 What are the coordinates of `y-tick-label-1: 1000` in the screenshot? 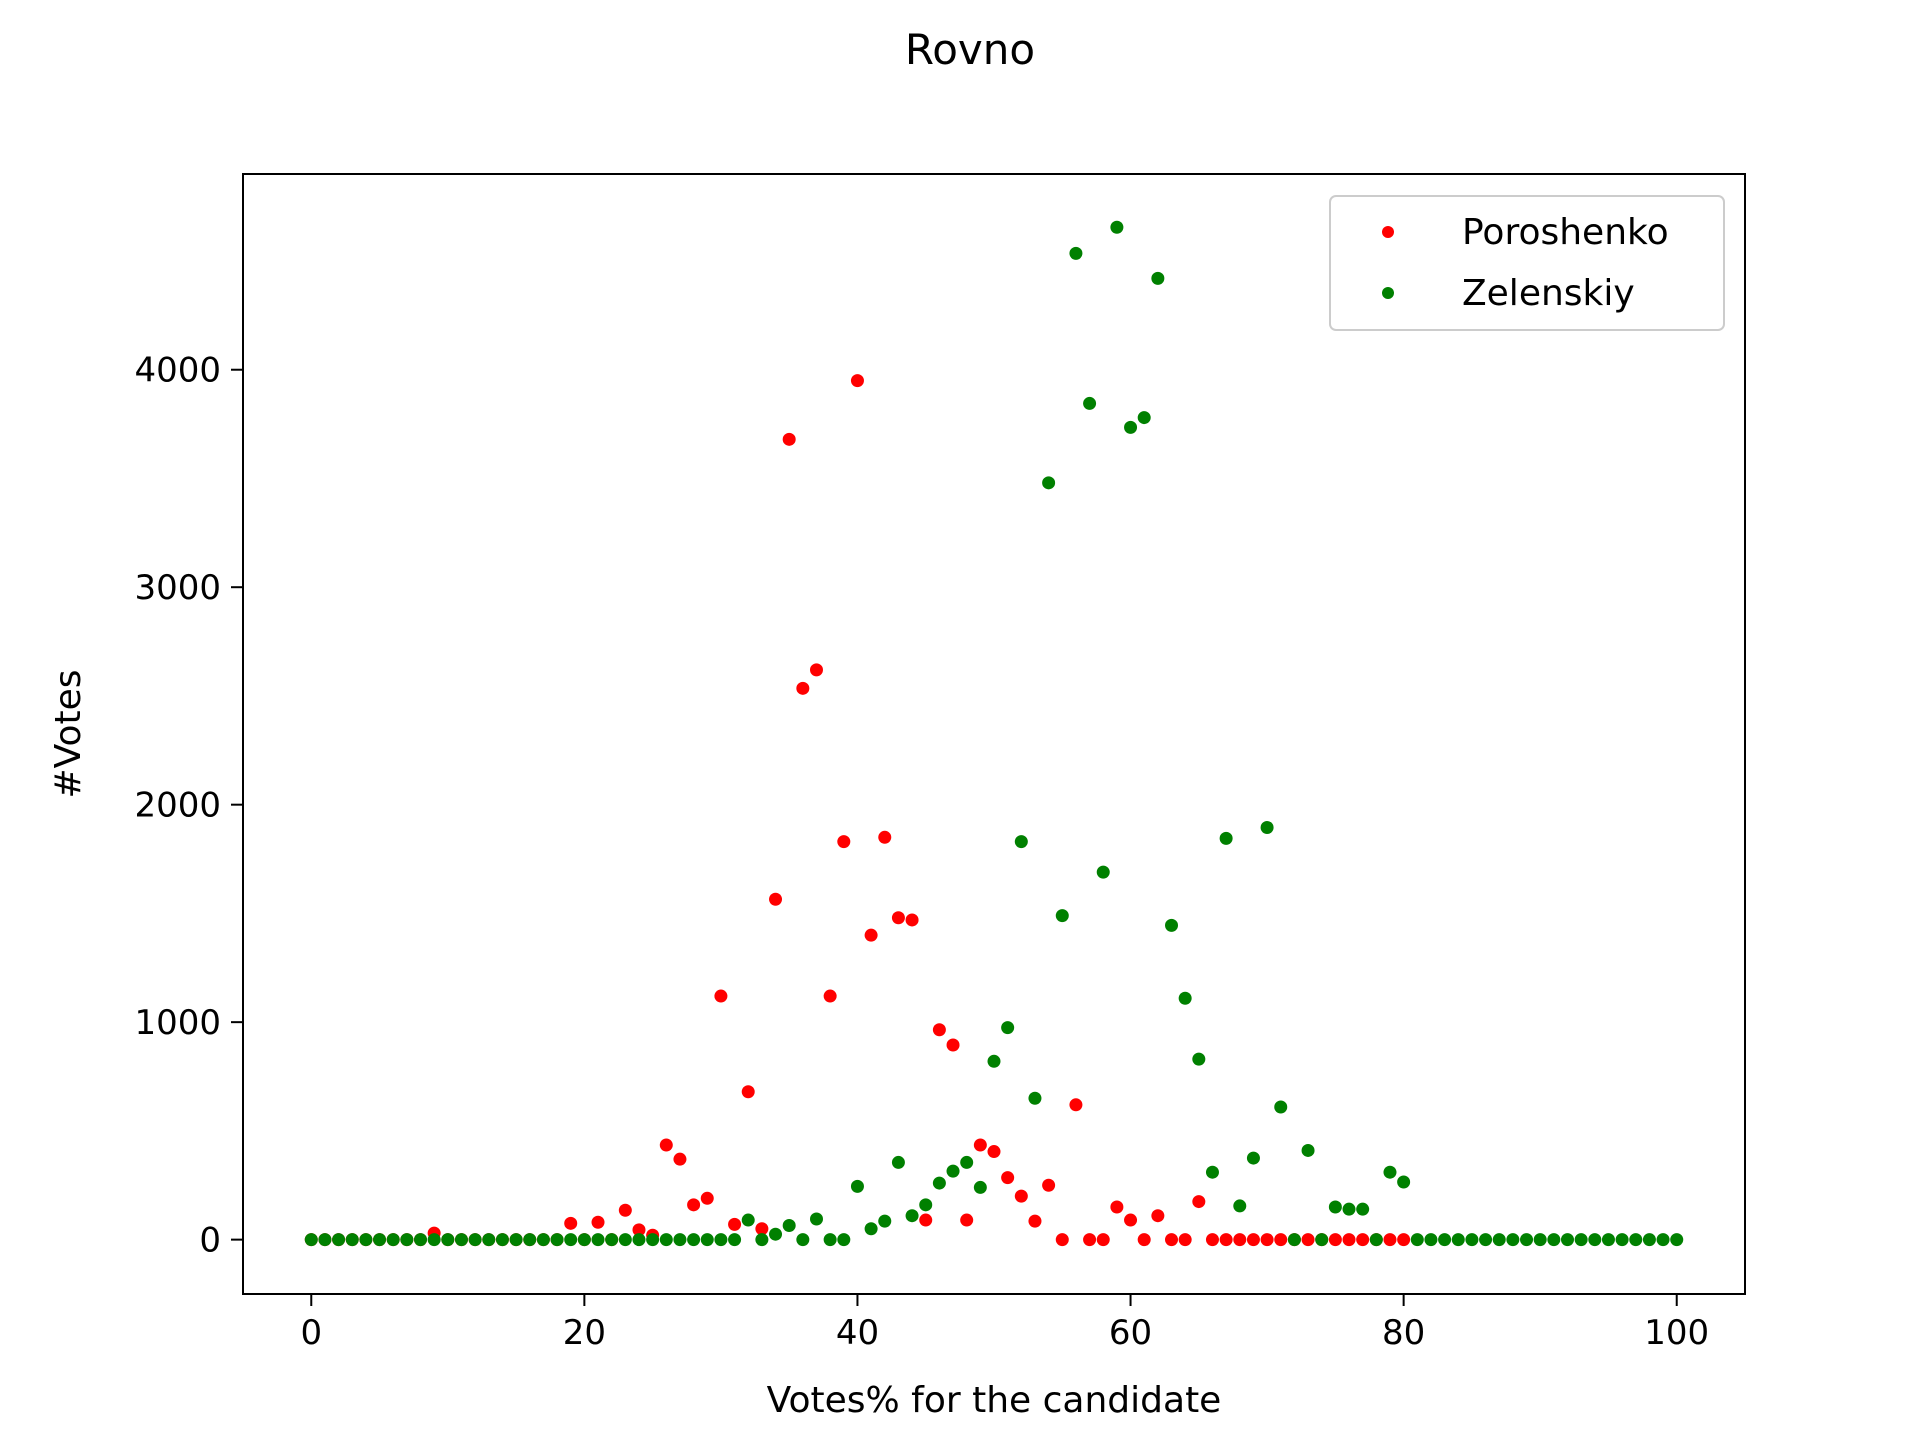 It's located at (177, 1023).